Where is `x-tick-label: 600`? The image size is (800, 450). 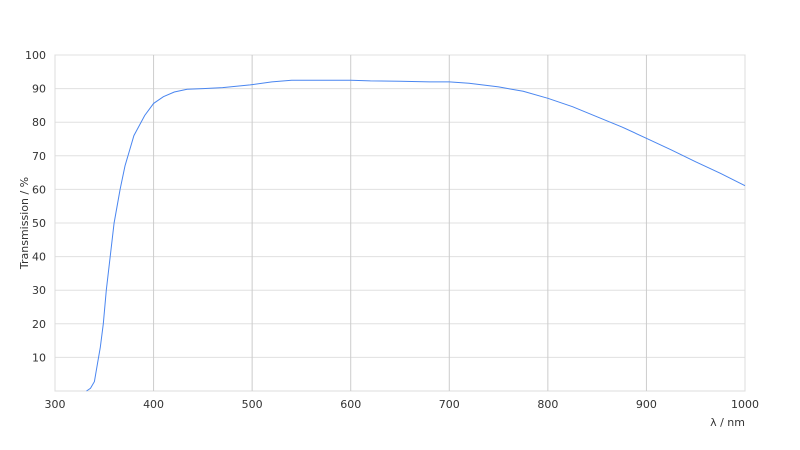
x-tick-label: 600 is located at coordinates (350, 404).